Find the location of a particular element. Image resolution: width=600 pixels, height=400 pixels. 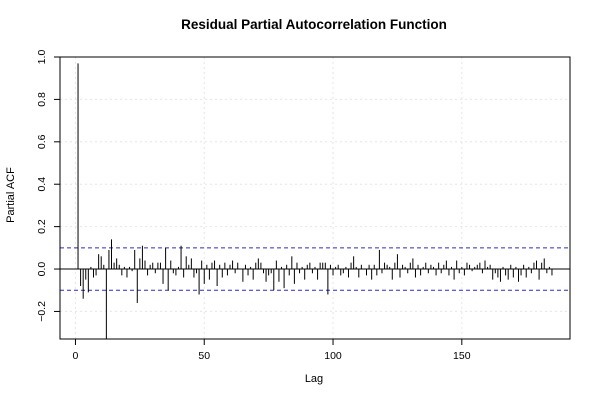

x-tick-label-1: 50 is located at coordinates (204, 356).